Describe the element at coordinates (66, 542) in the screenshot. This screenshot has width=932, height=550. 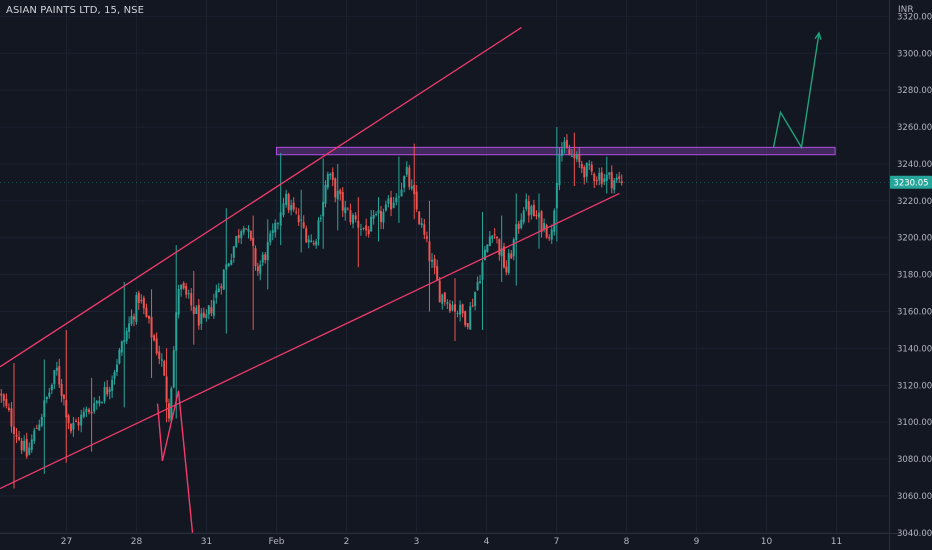
I see `time-tick-label: 27` at that location.